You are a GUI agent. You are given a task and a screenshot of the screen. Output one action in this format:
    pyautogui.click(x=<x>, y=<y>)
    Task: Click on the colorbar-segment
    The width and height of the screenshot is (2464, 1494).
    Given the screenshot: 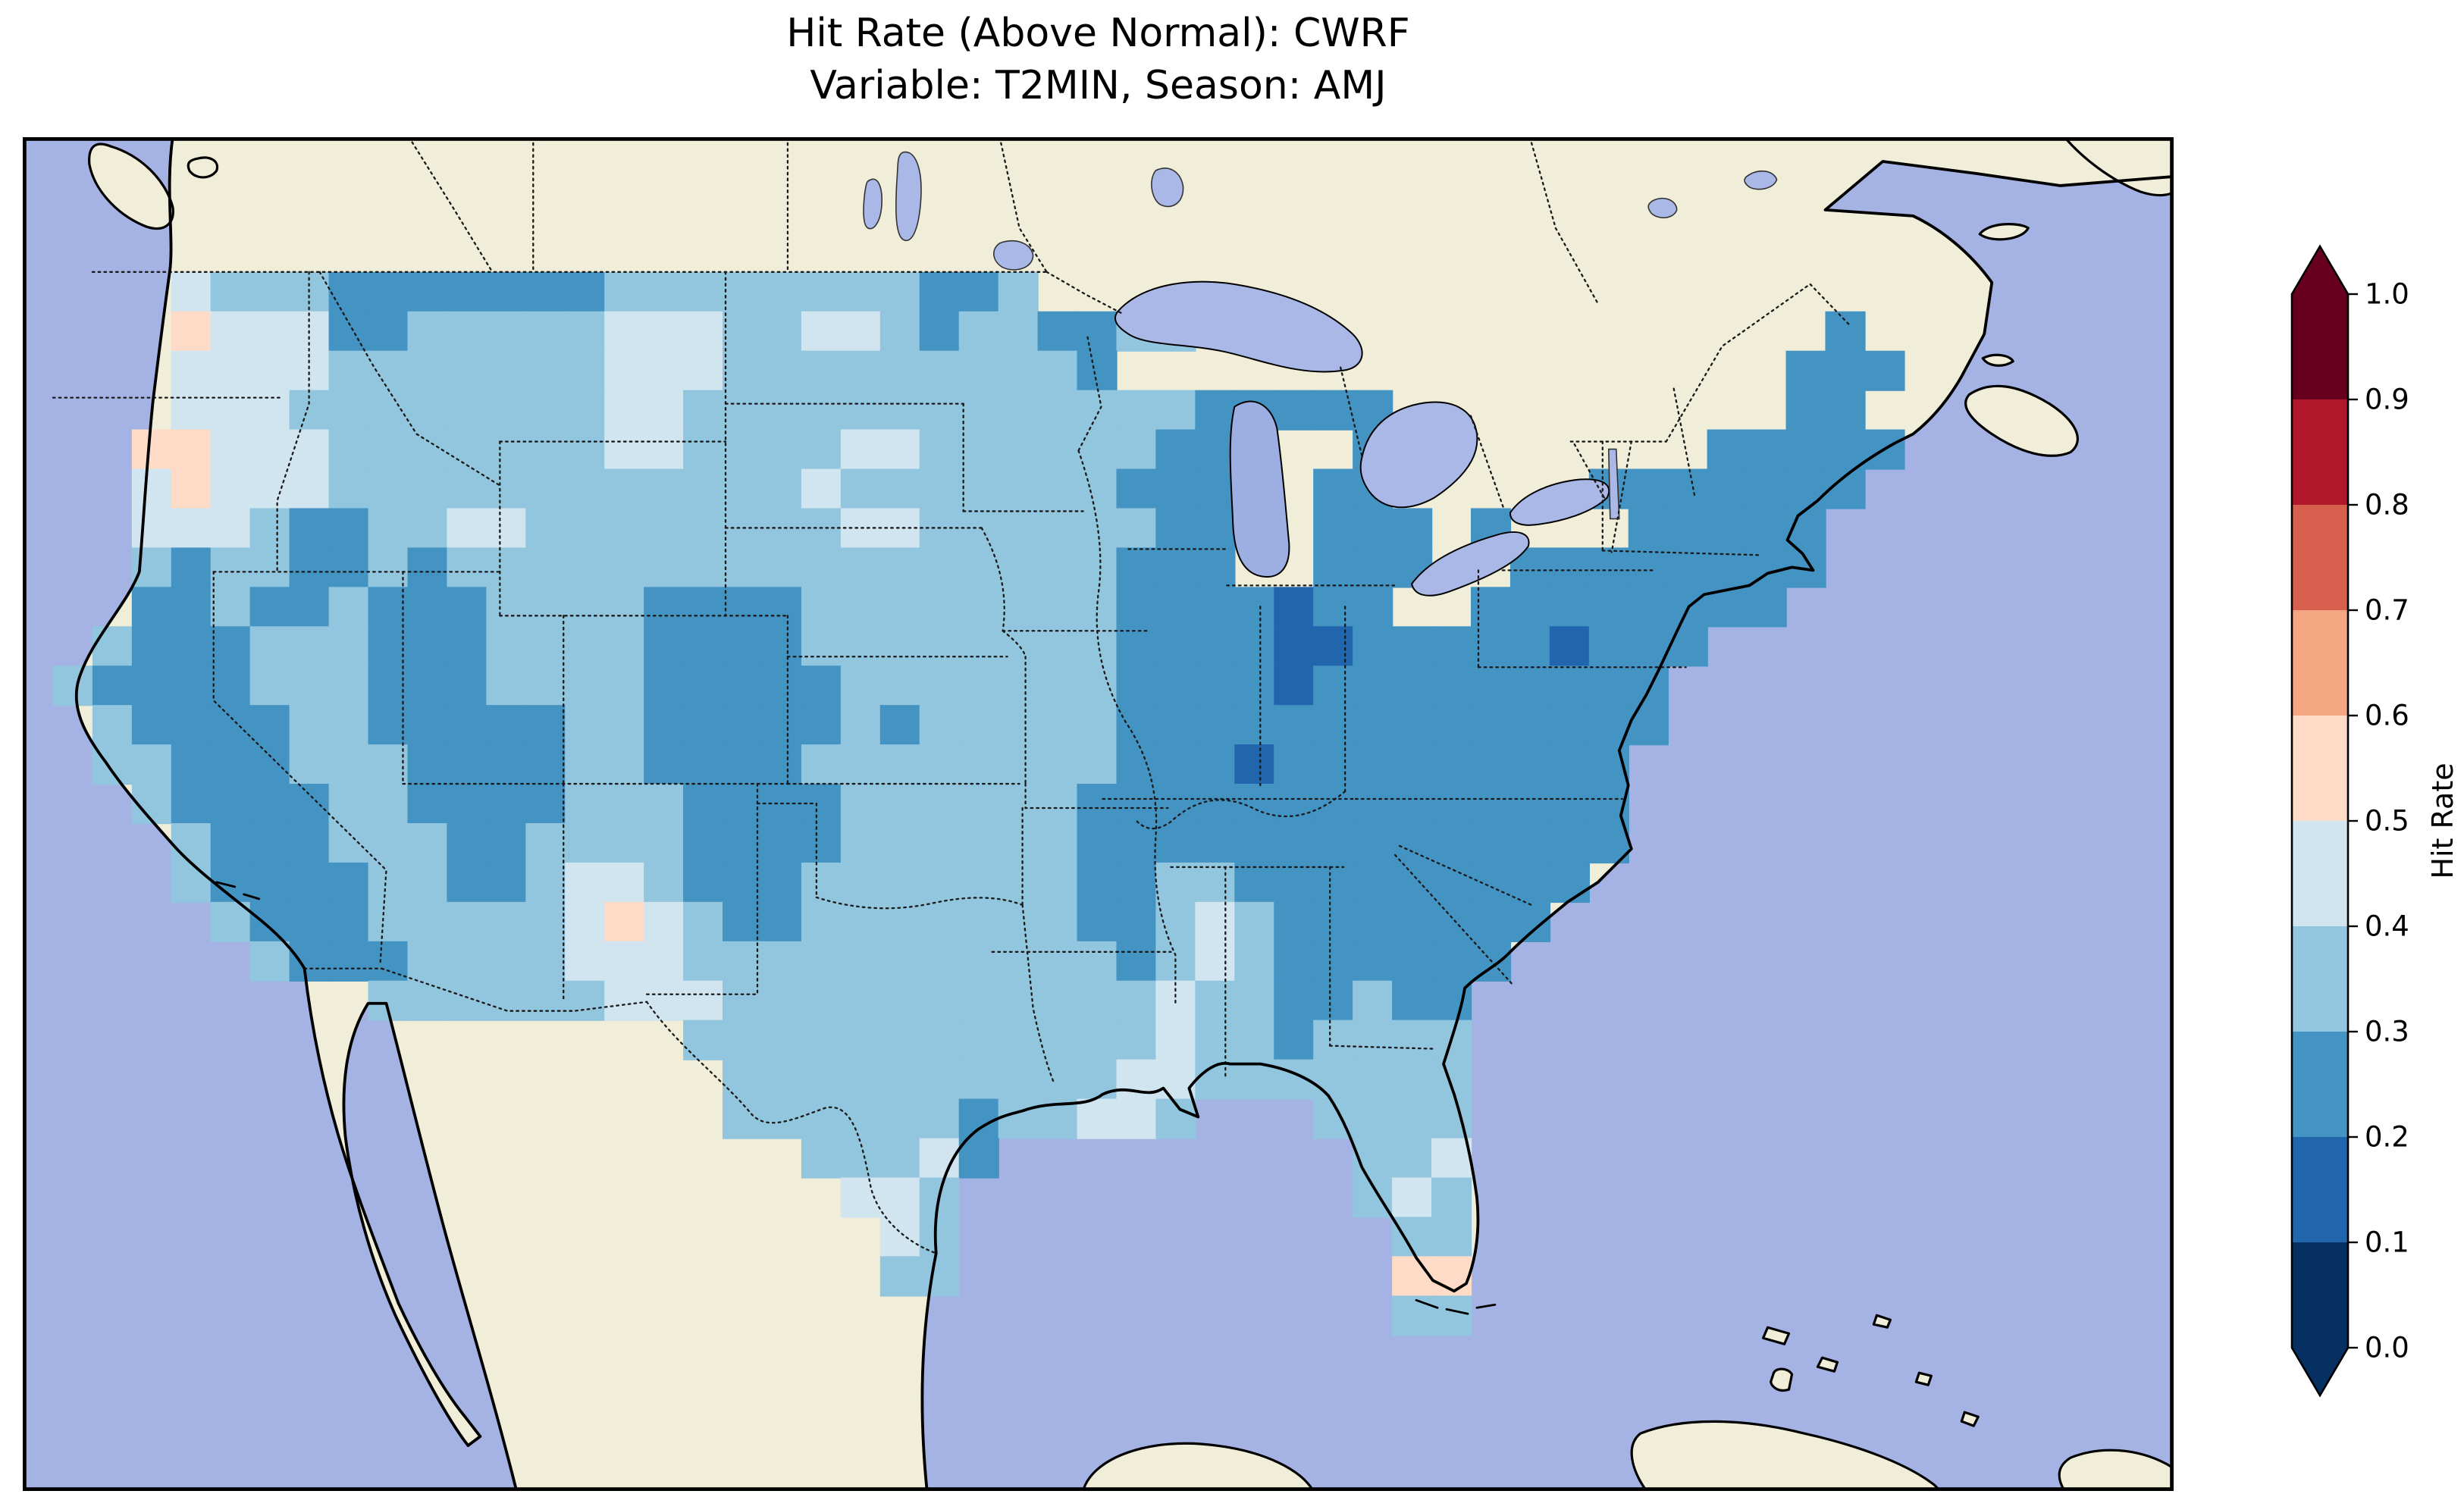 What is the action you would take?
    pyautogui.click(x=2320, y=558)
    